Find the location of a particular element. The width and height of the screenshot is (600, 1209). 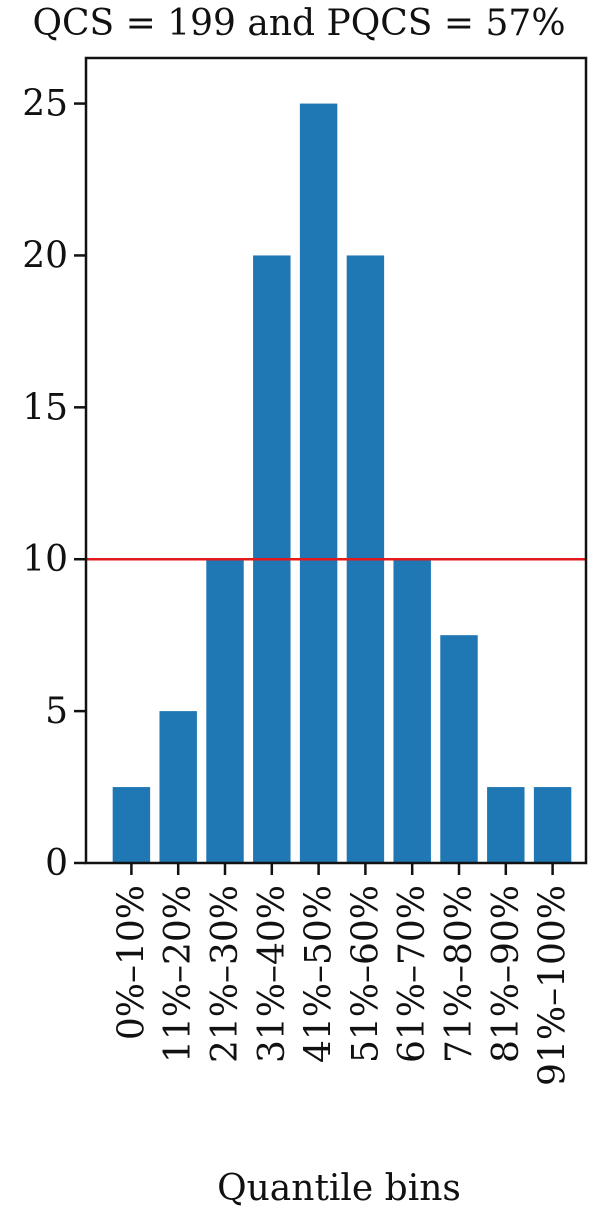

y-tick-label: 0 is located at coordinates (56, 863).